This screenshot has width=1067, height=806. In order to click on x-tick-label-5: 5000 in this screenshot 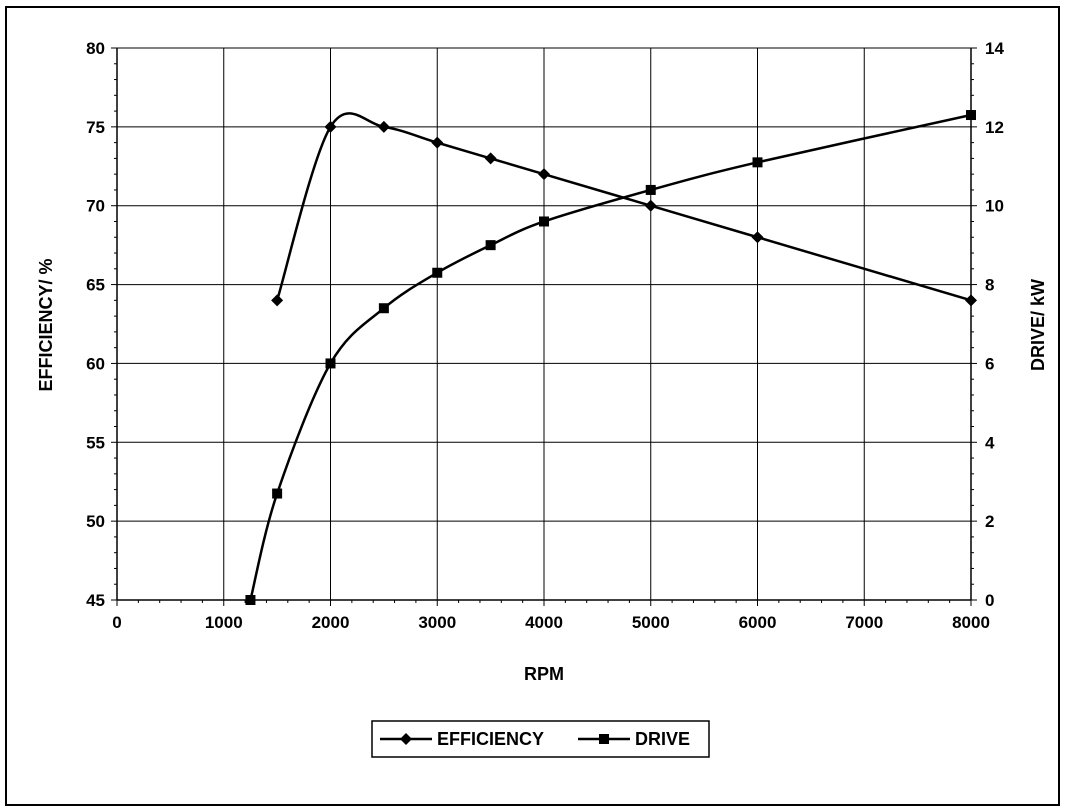, I will do `click(651, 622)`.